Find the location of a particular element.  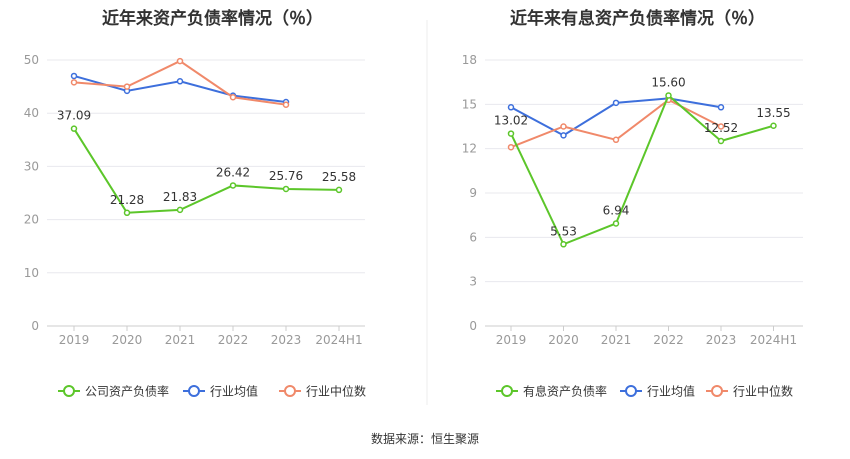

right-x-tick-label: 2024H1 is located at coordinates (773, 340).